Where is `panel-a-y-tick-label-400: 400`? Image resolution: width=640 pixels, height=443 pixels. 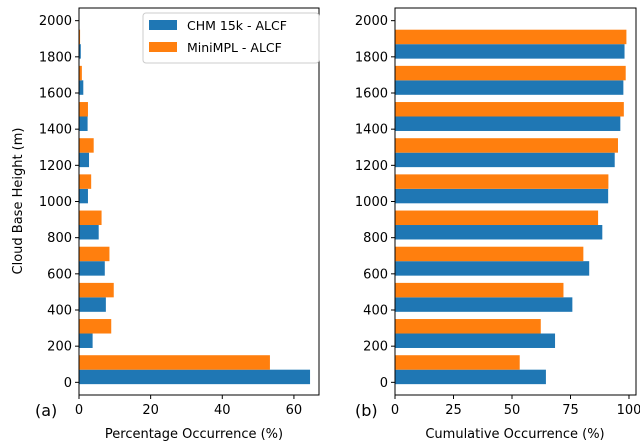 panel-a-y-tick-label-400: 400 is located at coordinates (59, 311).